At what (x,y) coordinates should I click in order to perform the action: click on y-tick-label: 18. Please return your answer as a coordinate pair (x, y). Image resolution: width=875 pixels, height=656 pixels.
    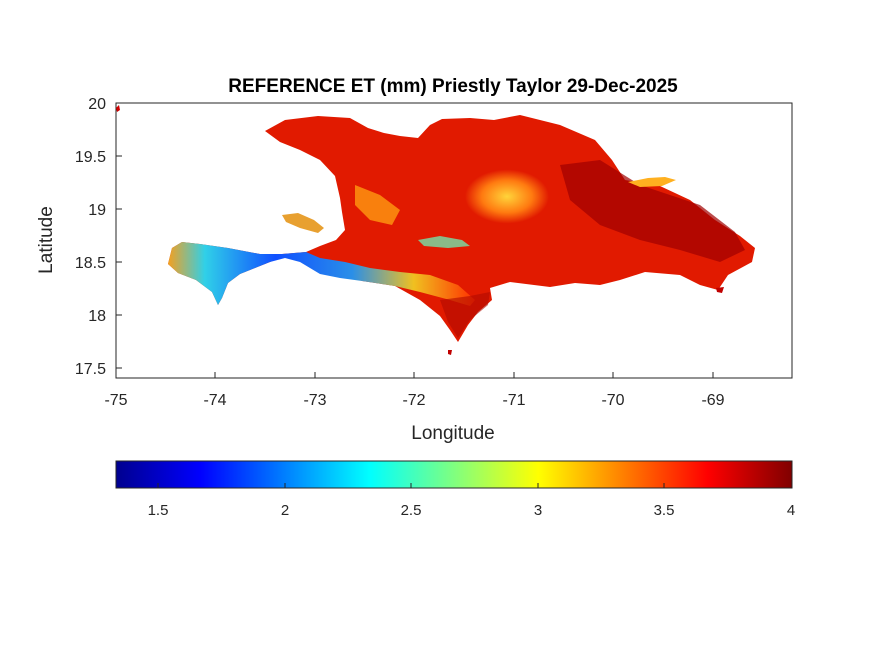
    Looking at the image, I should click on (97, 316).